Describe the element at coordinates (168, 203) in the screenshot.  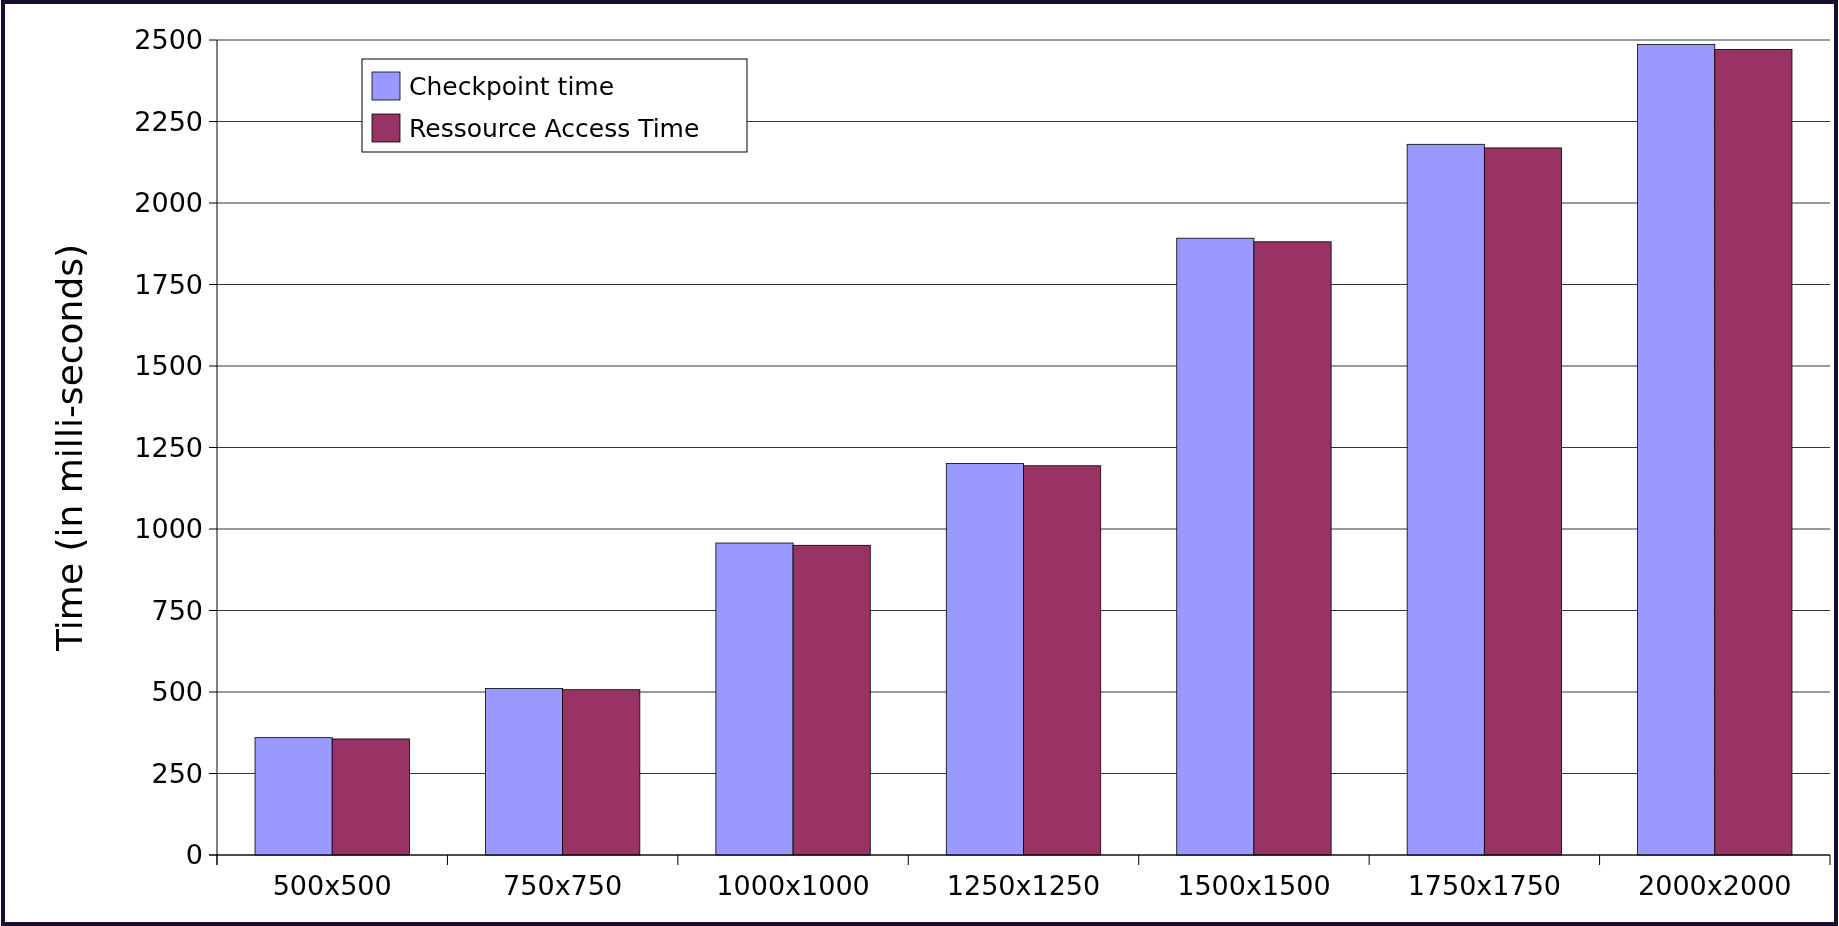
I see `y-tick-label: 2000` at that location.